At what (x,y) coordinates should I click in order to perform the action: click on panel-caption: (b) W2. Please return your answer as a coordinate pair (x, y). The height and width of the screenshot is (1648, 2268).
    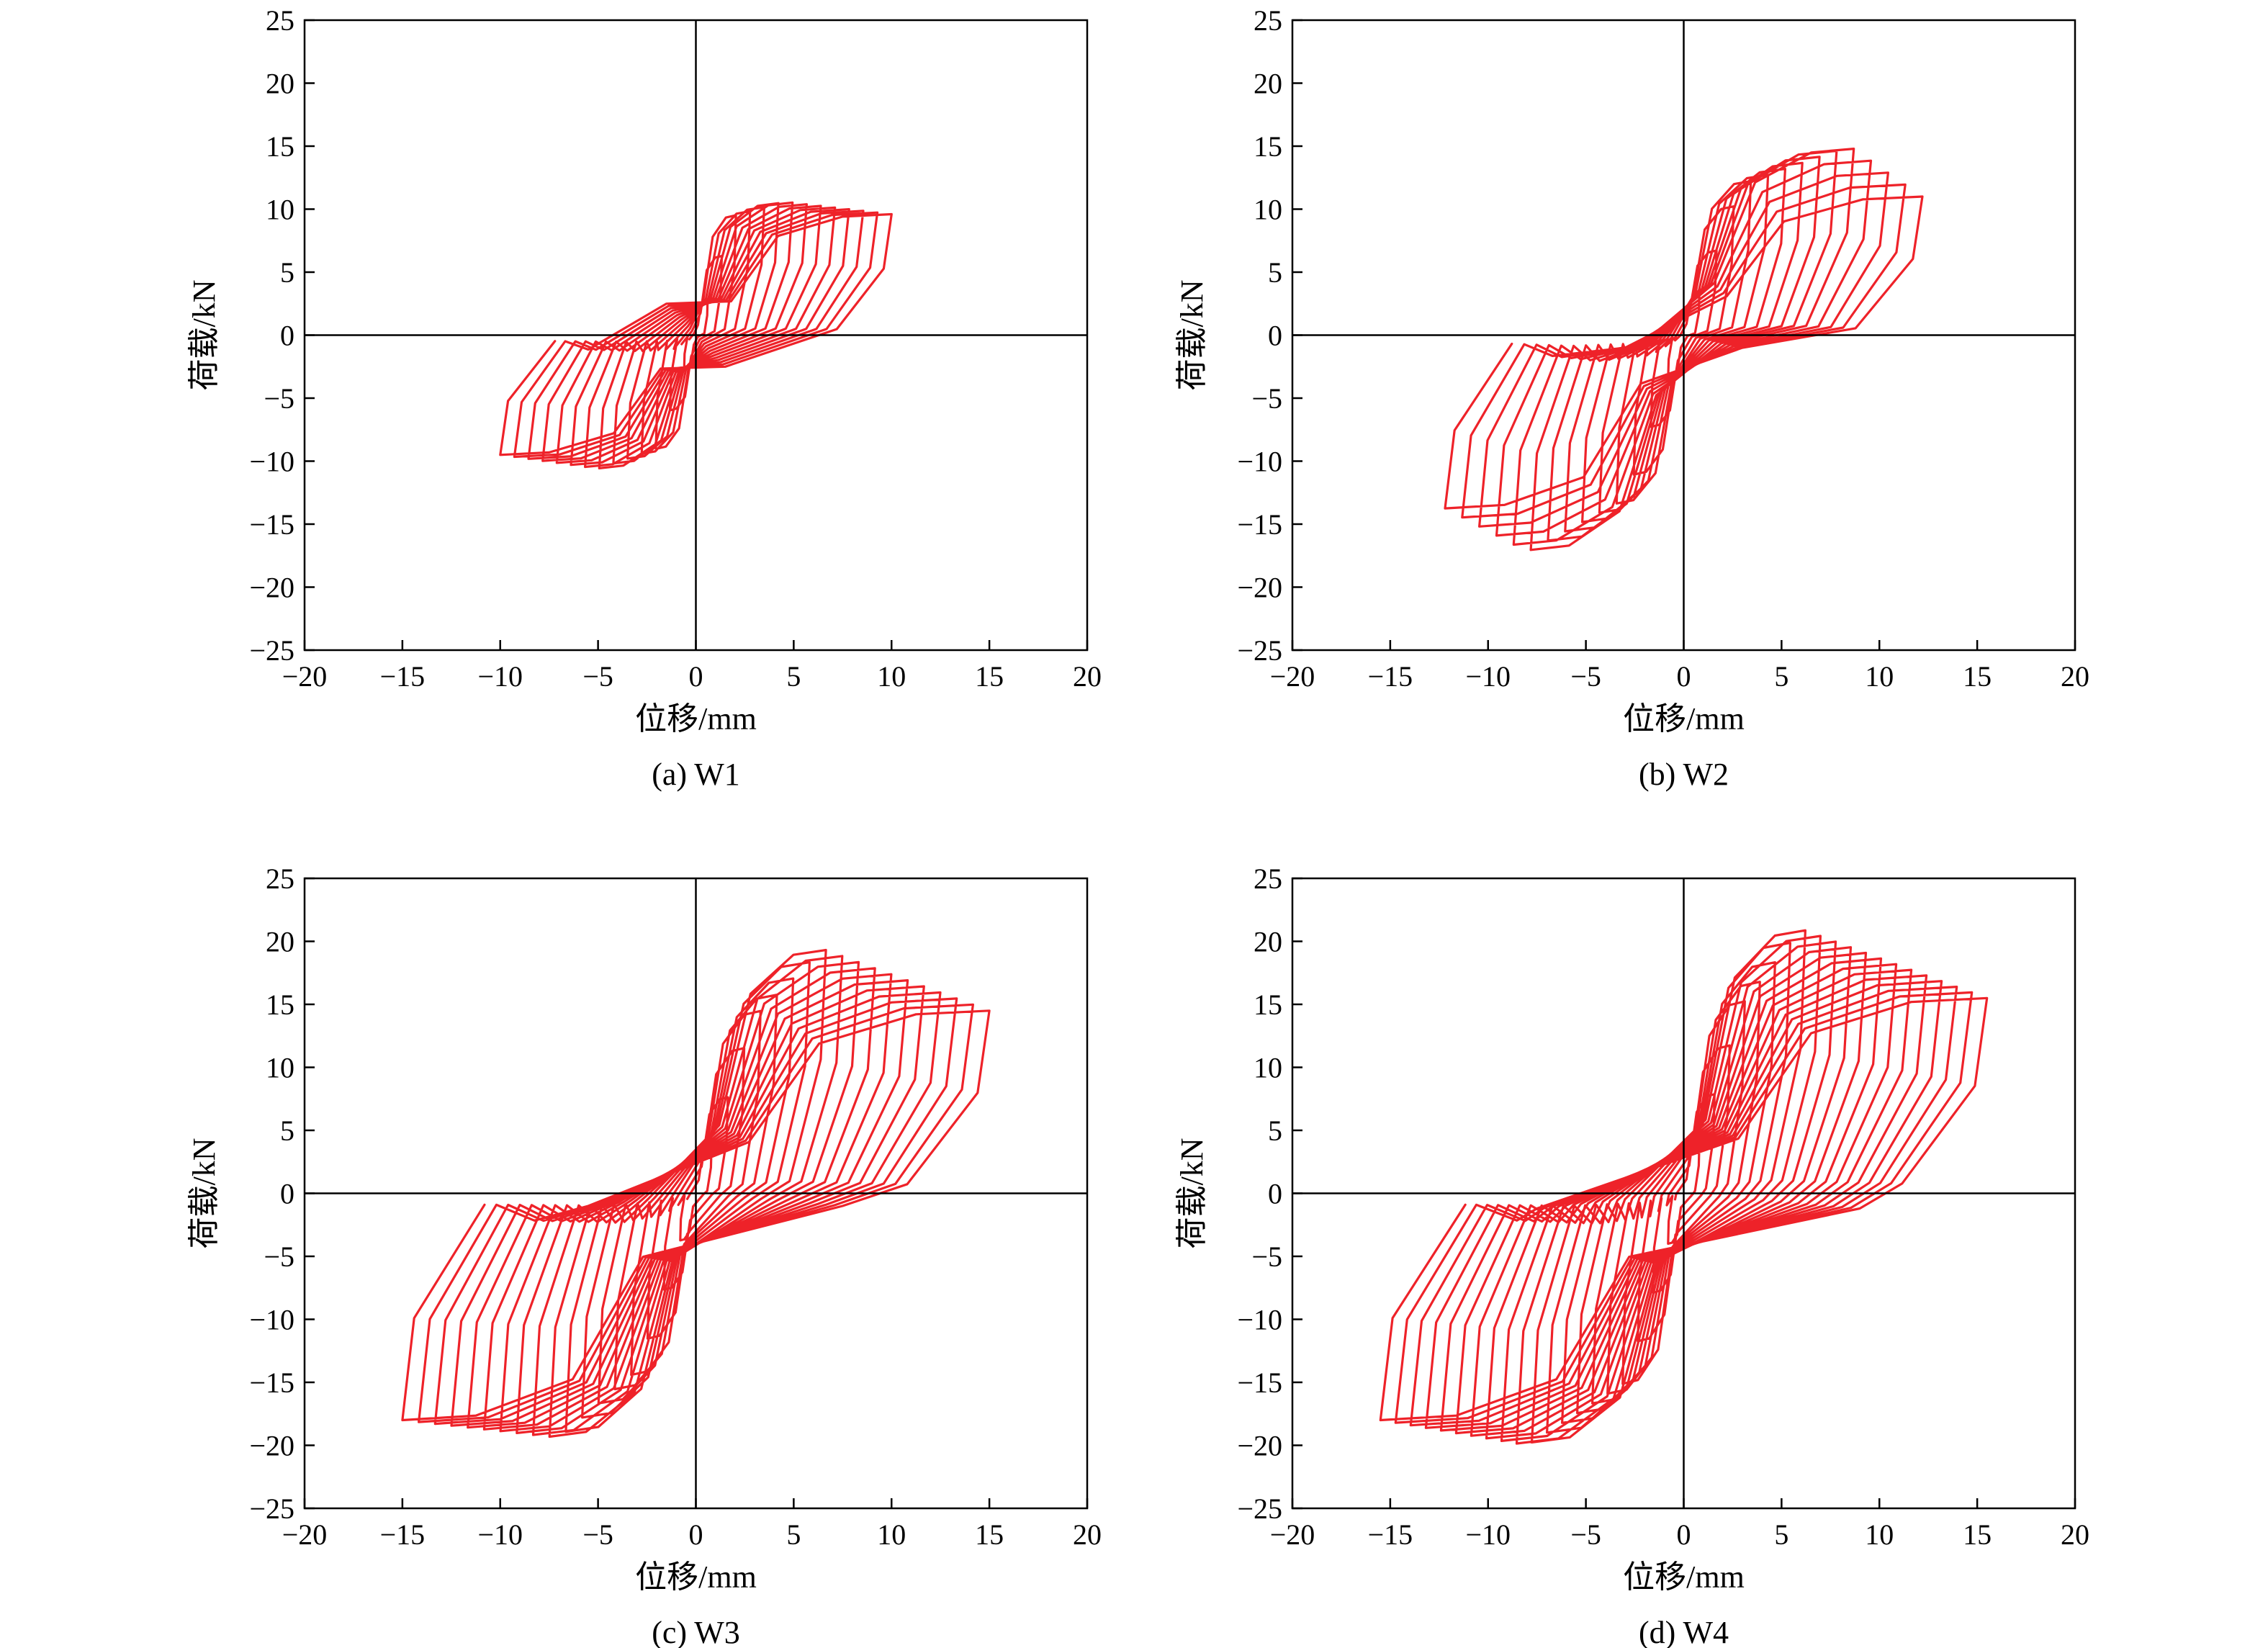
    Looking at the image, I should click on (1684, 774).